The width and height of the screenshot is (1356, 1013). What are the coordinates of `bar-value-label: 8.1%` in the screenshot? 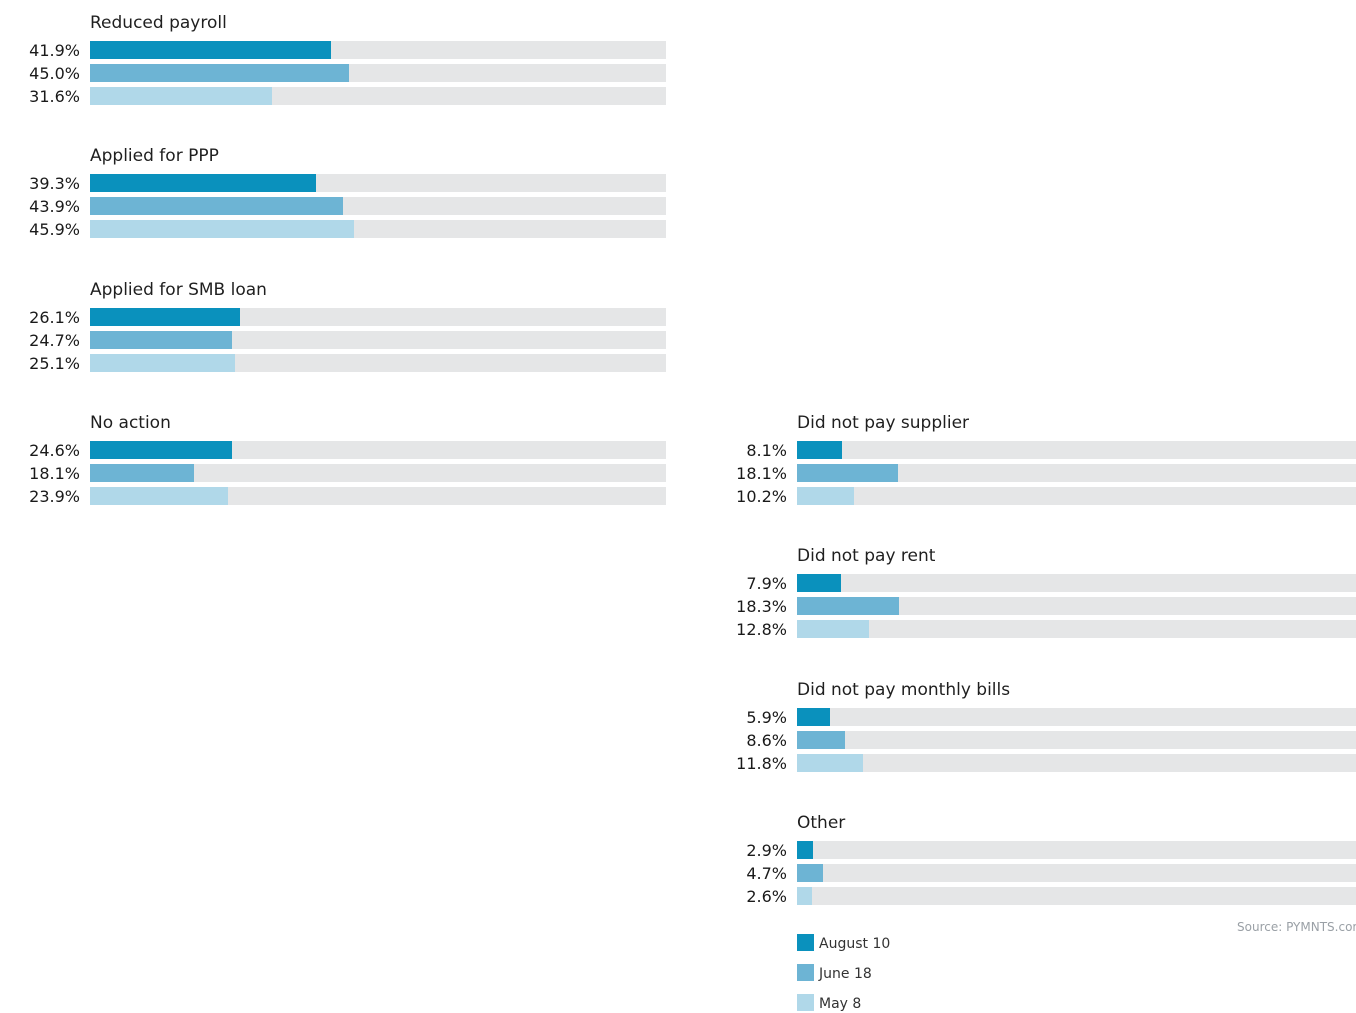 It's located at (766, 450).